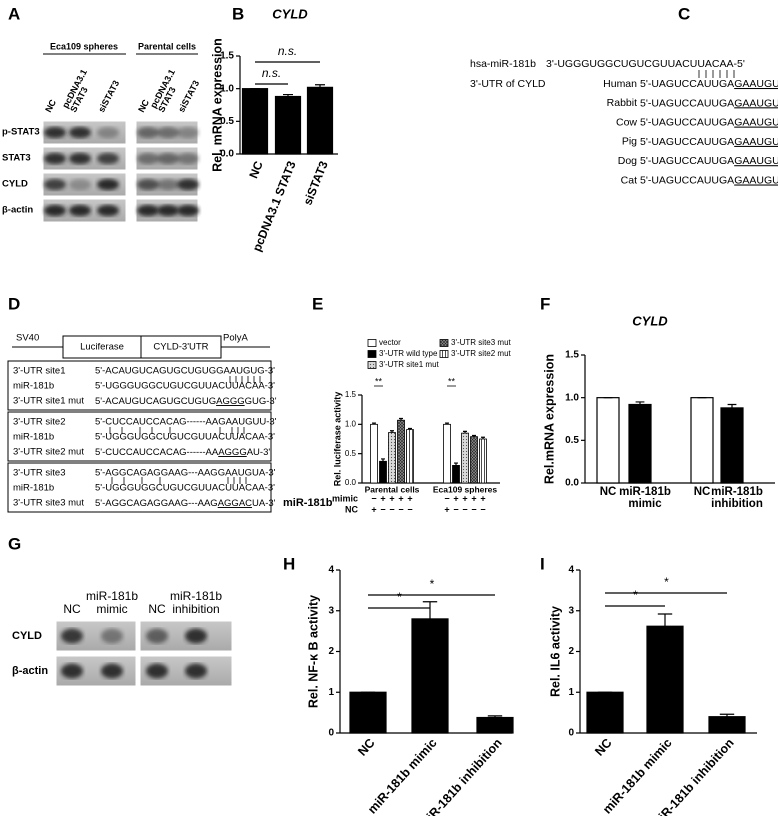 The height and width of the screenshot is (816, 778). What do you see at coordinates (684, 13) in the screenshot?
I see `panel-letter: C` at bounding box center [684, 13].